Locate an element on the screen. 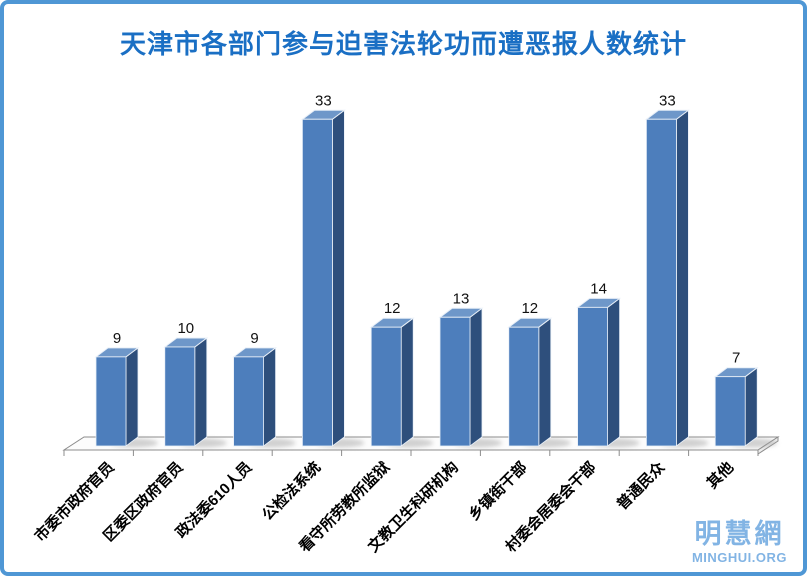 This screenshot has height=576, width=807. bar-value-label: 10 is located at coordinates (185, 328).